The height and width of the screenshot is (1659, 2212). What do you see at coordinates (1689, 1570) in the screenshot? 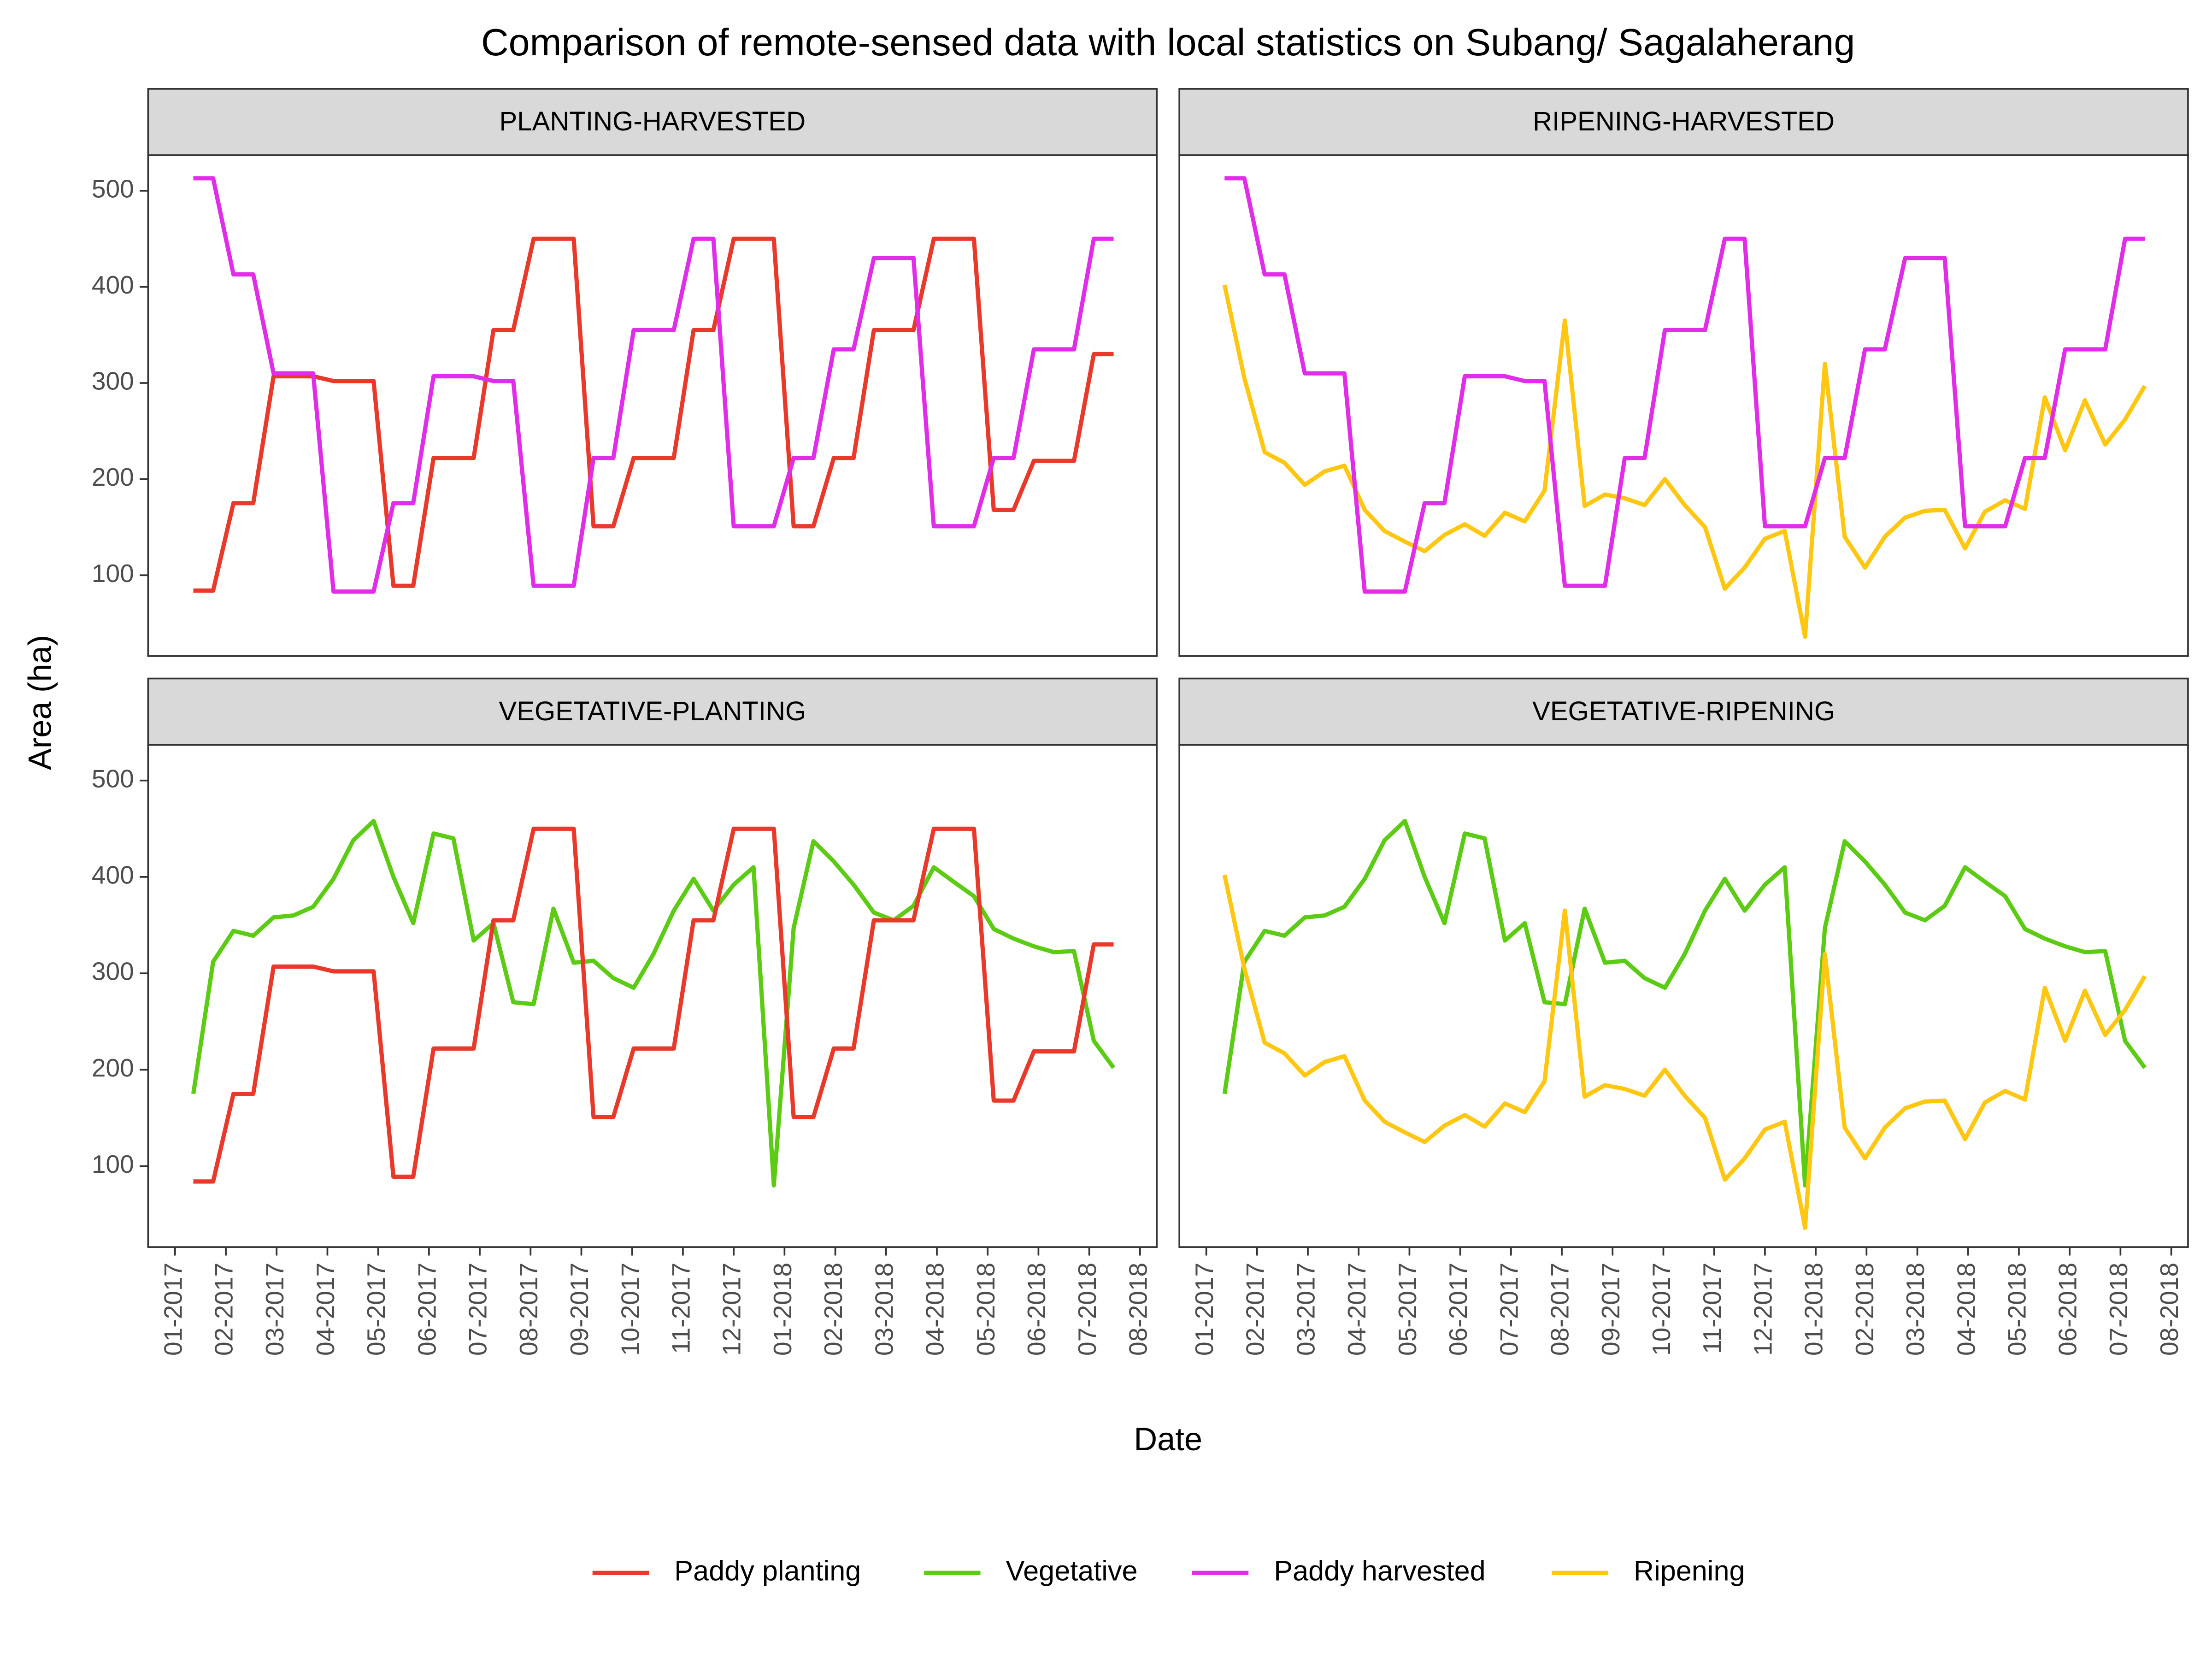
I see `legend-label: Ripening` at bounding box center [1689, 1570].